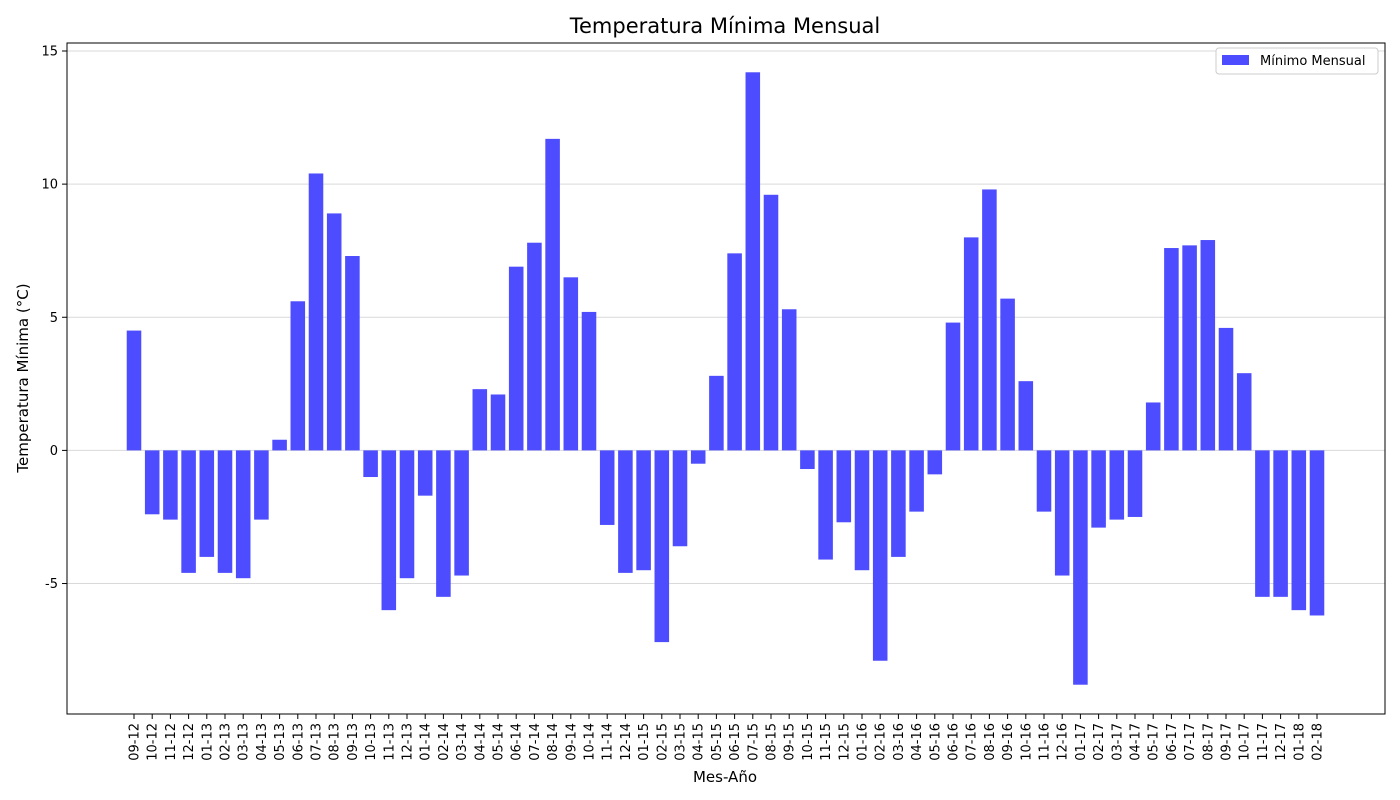 The image size is (1400, 800). What do you see at coordinates (1190, 742) in the screenshot?
I see `x-tick-label: 07-17` at bounding box center [1190, 742].